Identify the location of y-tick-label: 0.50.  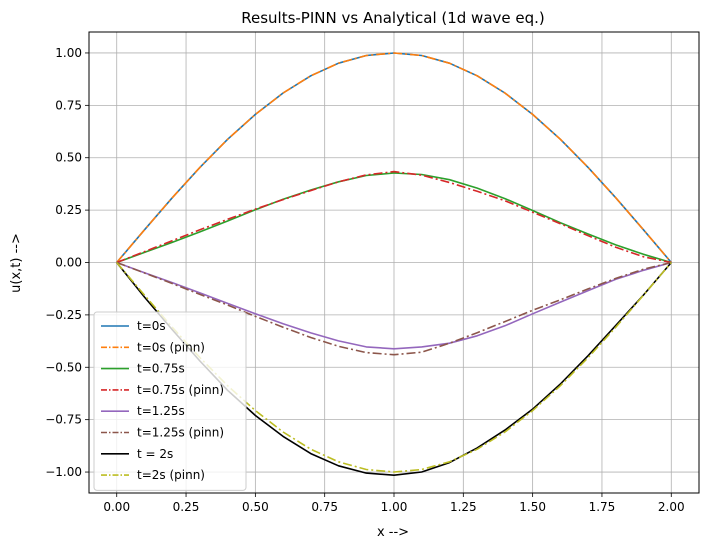
(68, 158).